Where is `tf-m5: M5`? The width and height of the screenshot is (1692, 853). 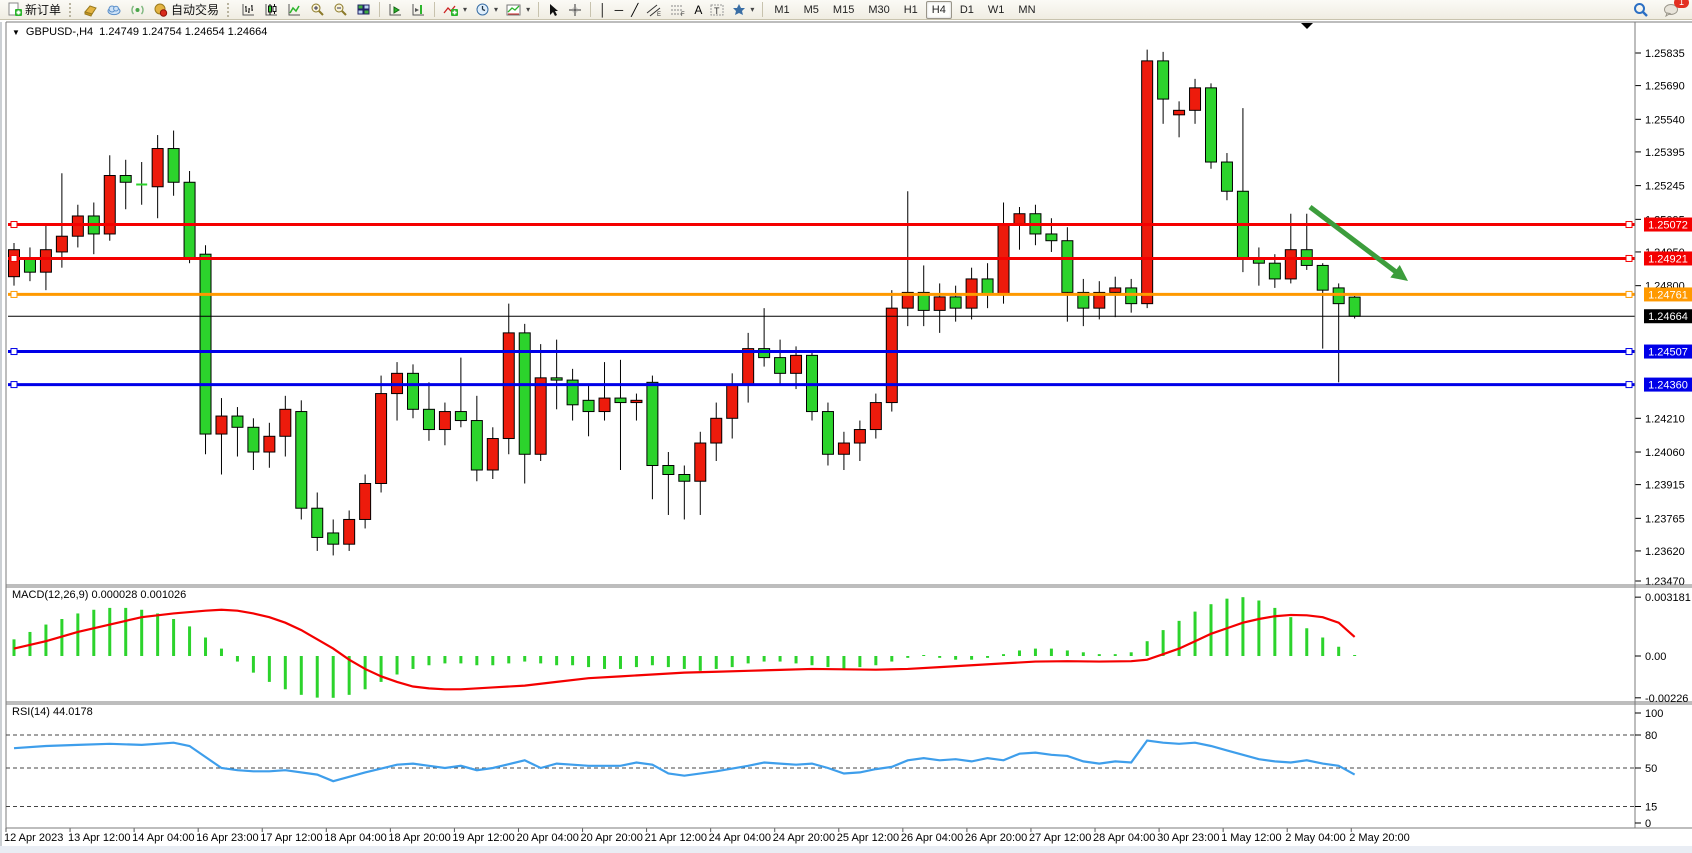
tf-m5: M5 is located at coordinates (811, 9).